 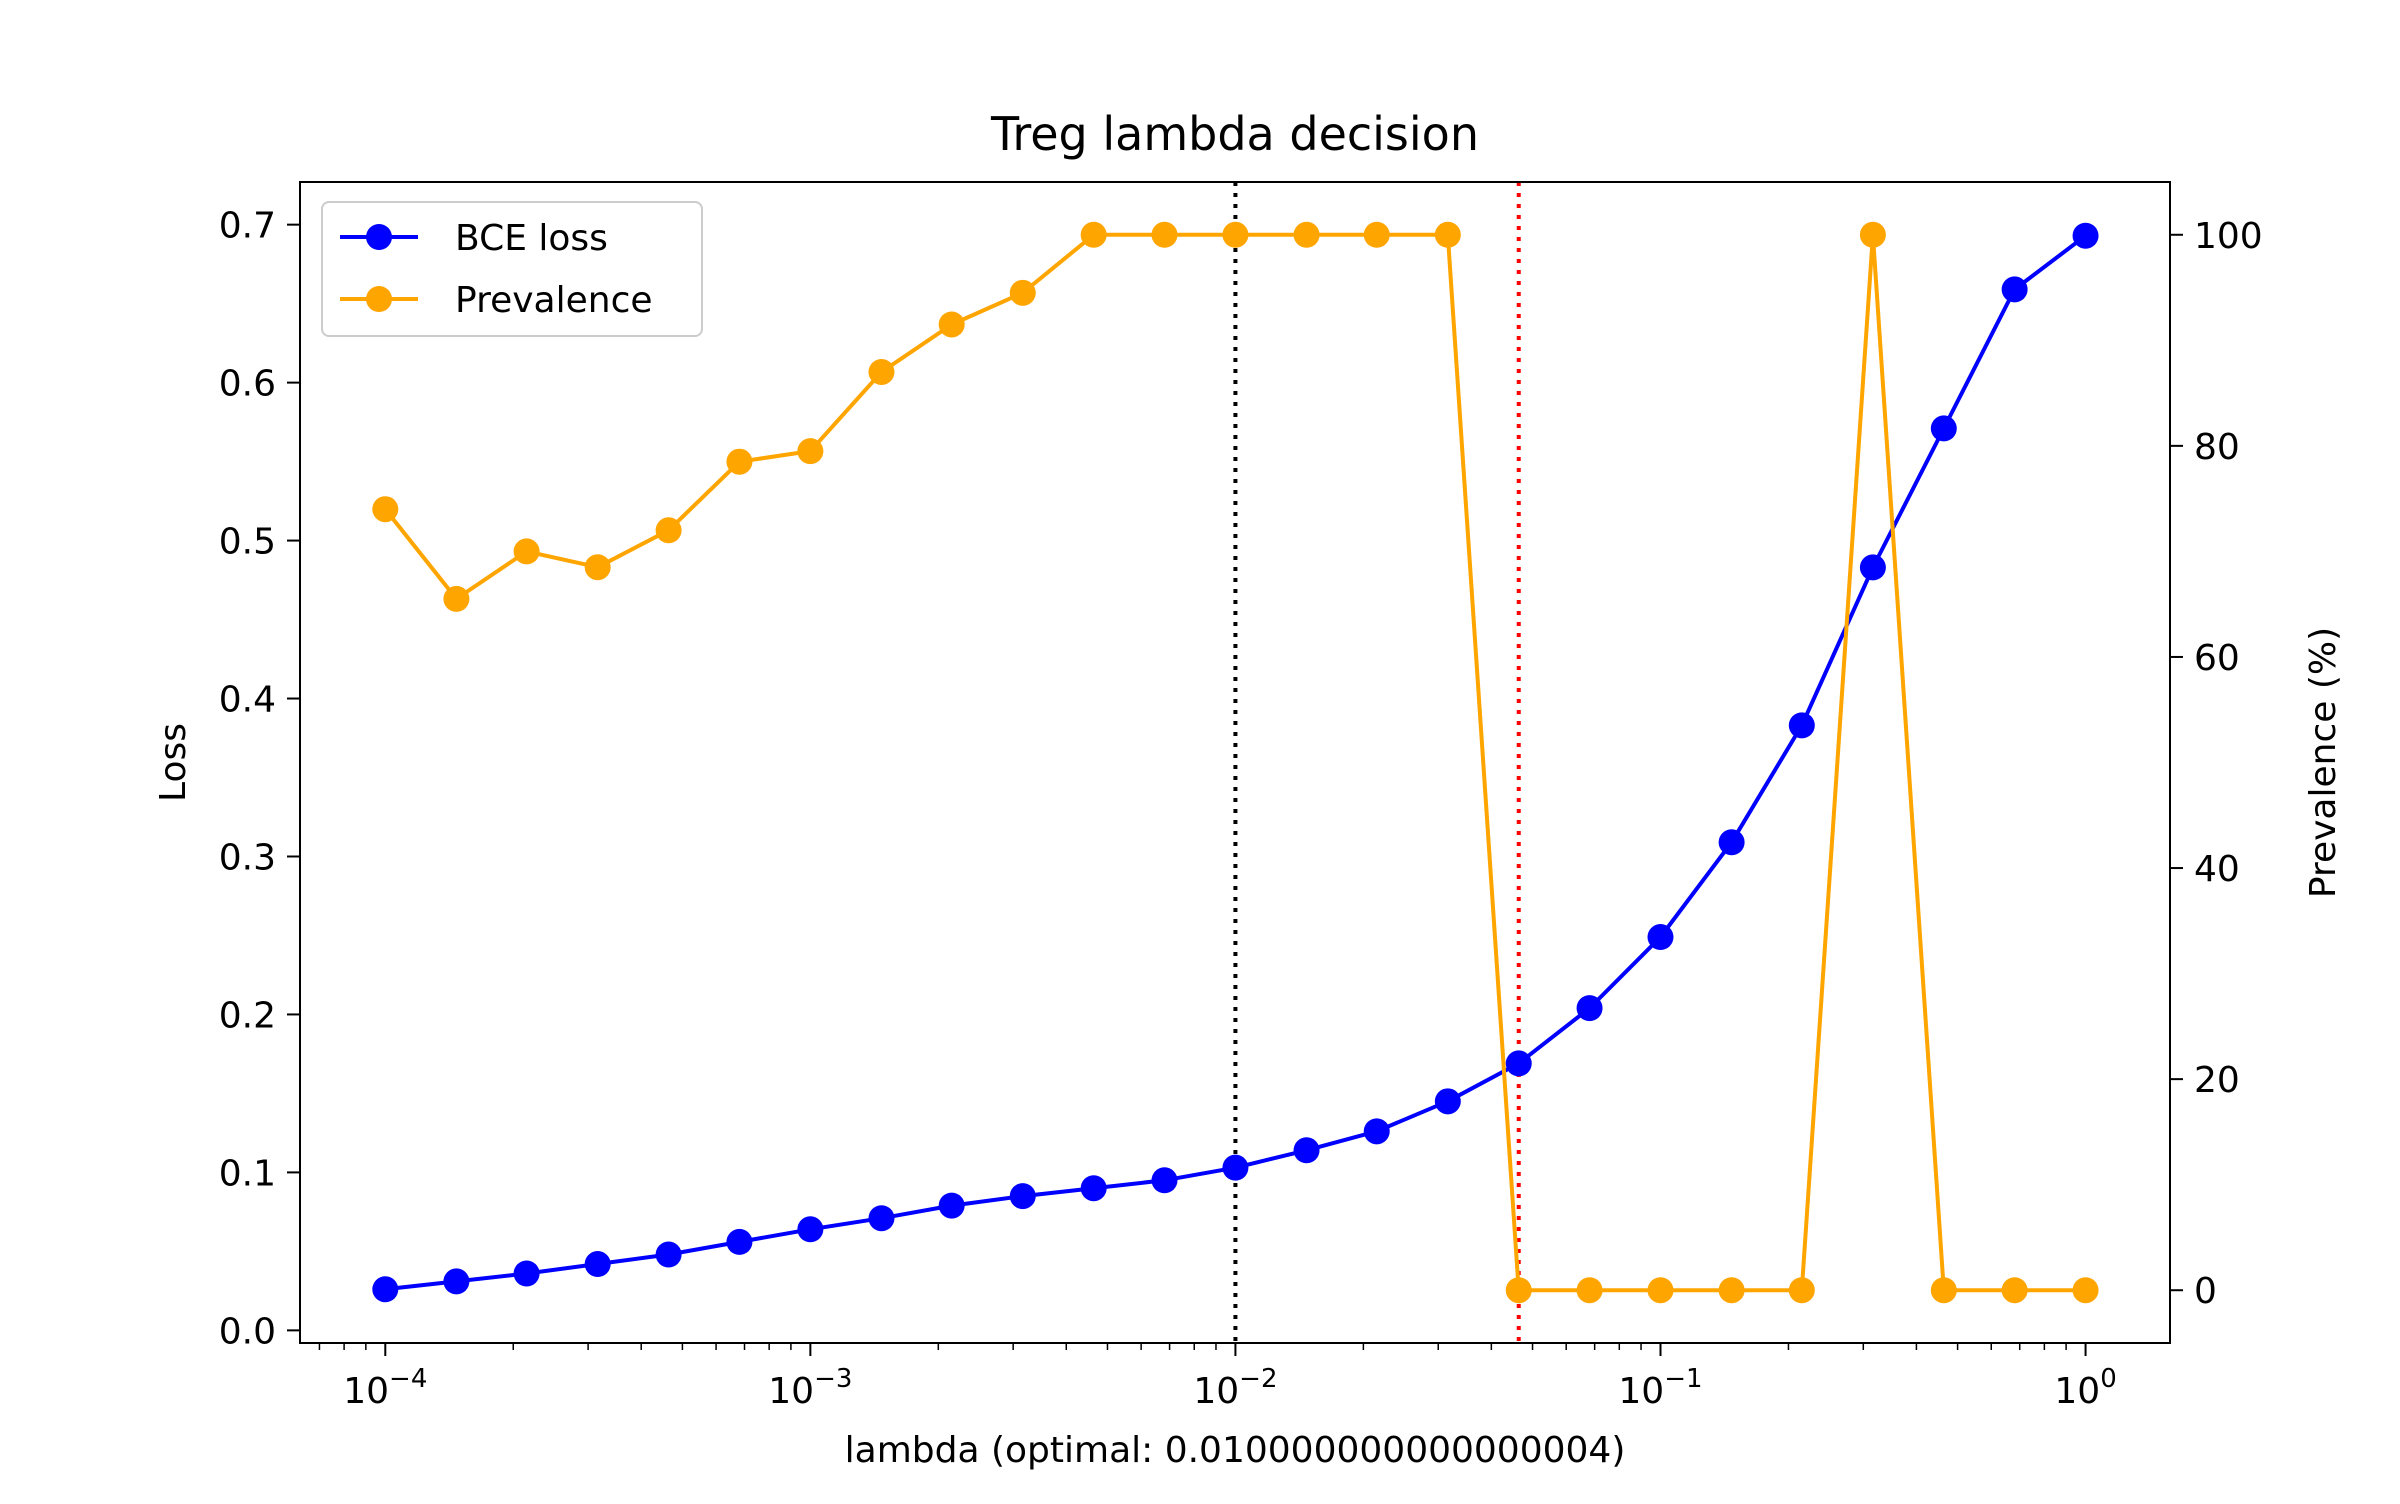 What do you see at coordinates (2217, 869) in the screenshot?
I see `y2-tick-label: 40` at bounding box center [2217, 869].